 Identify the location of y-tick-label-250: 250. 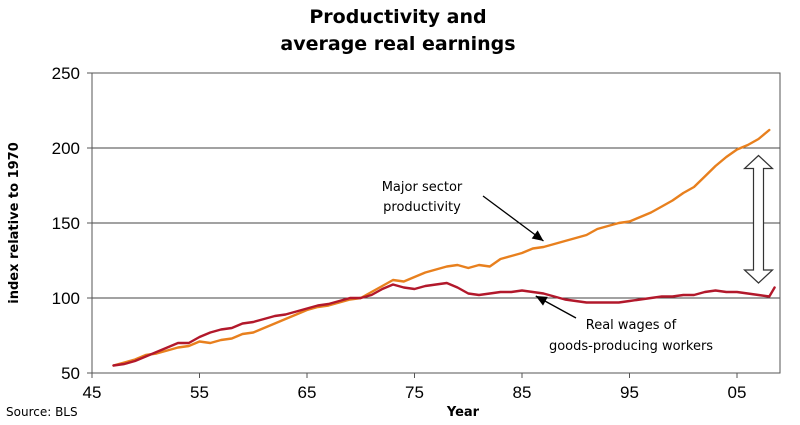
(66, 73).